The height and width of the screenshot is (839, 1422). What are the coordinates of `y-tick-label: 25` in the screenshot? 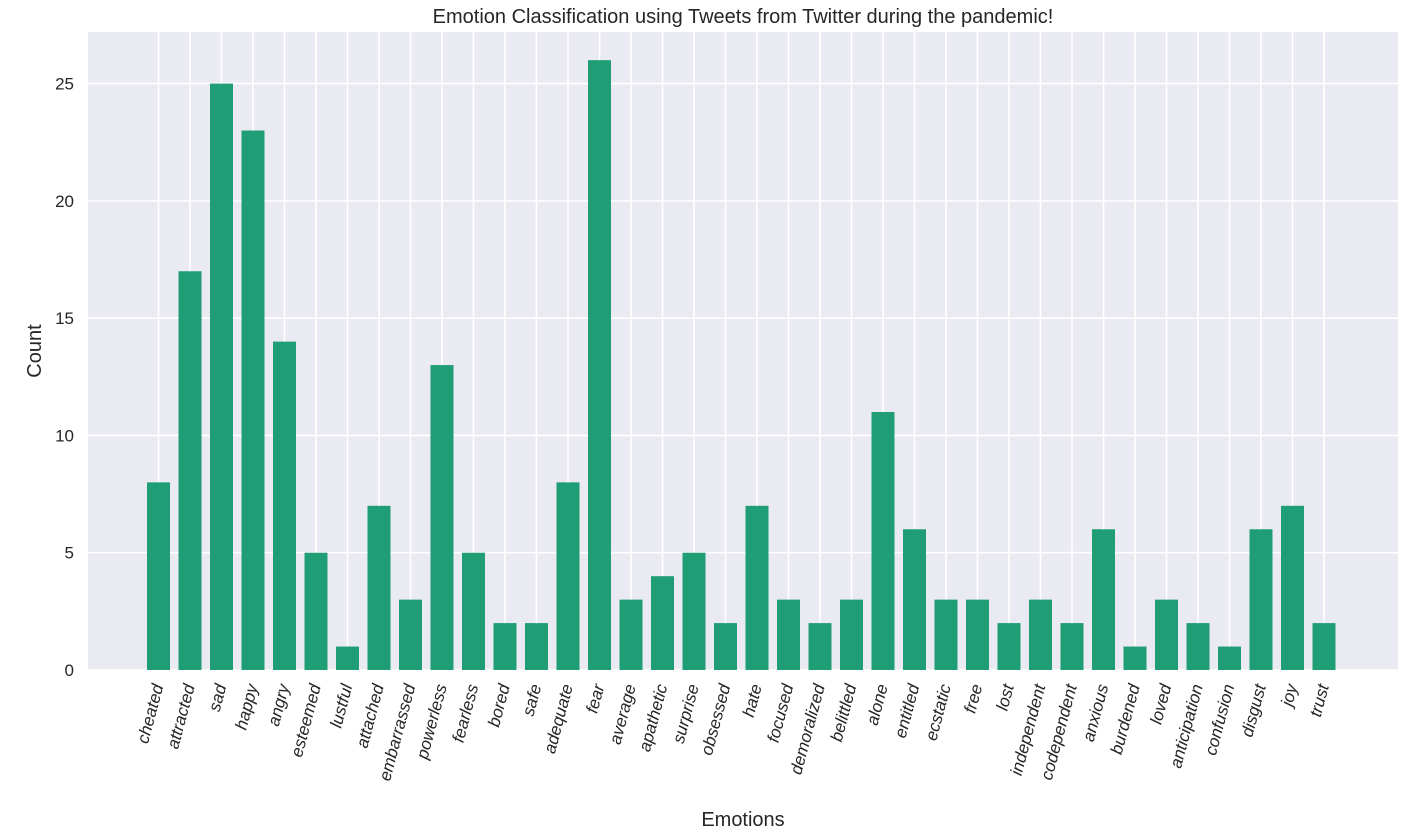 It's located at (64, 84).